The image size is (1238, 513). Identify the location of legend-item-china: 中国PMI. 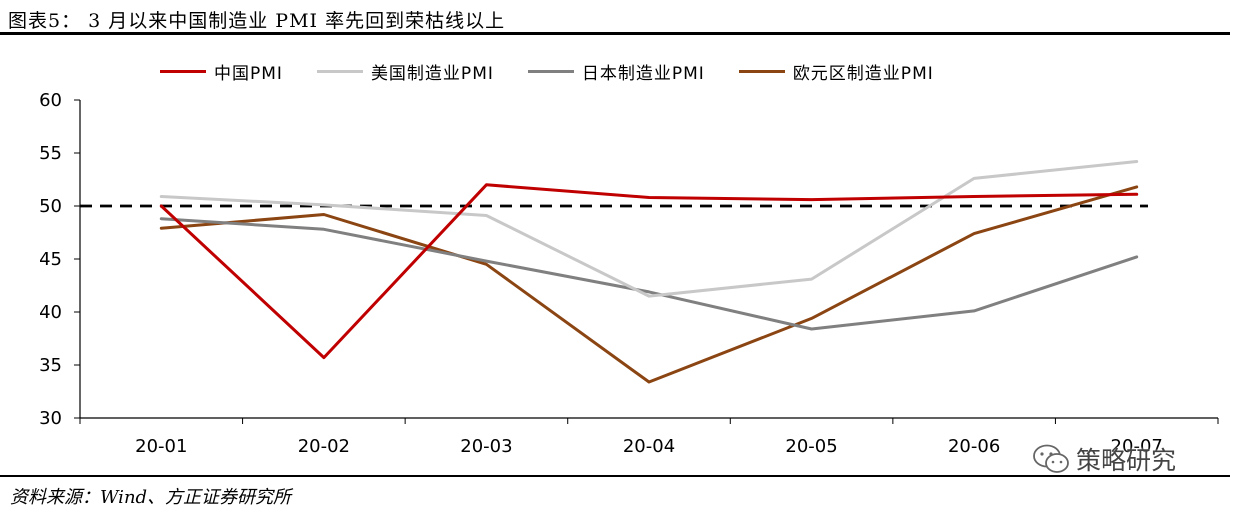
(221, 71).